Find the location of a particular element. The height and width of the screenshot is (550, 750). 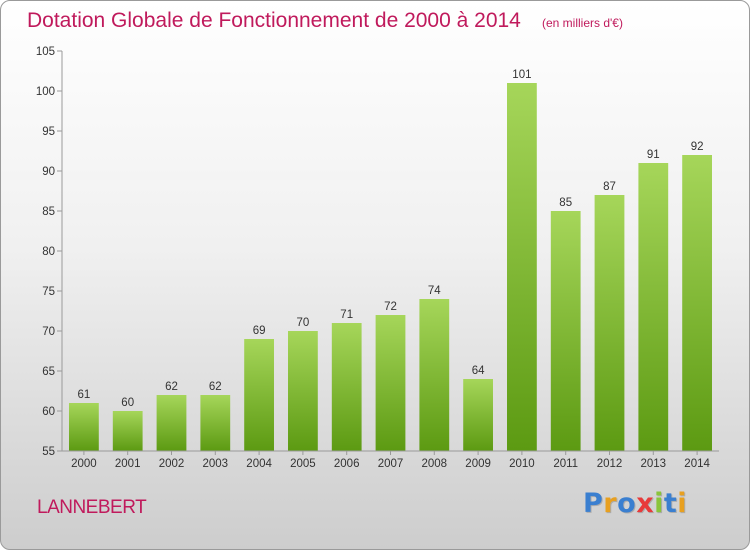

y-tick-label: 80 is located at coordinates (48, 252).